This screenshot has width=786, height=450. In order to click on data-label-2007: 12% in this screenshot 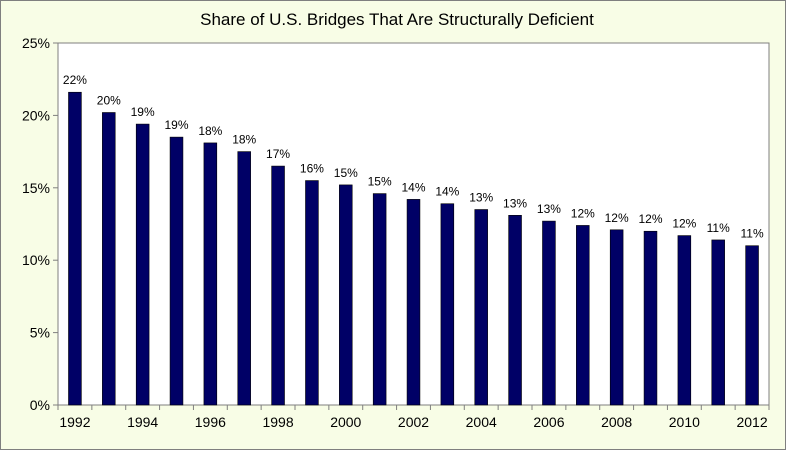, I will do `click(583, 213)`.